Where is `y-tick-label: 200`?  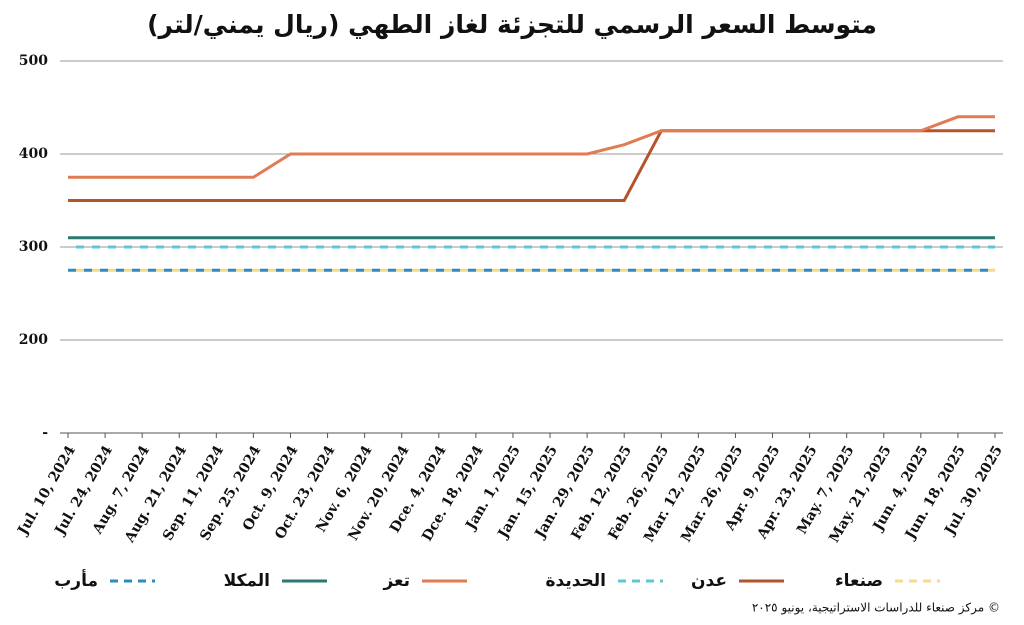
y-tick-label: 200 is located at coordinates (33, 340).